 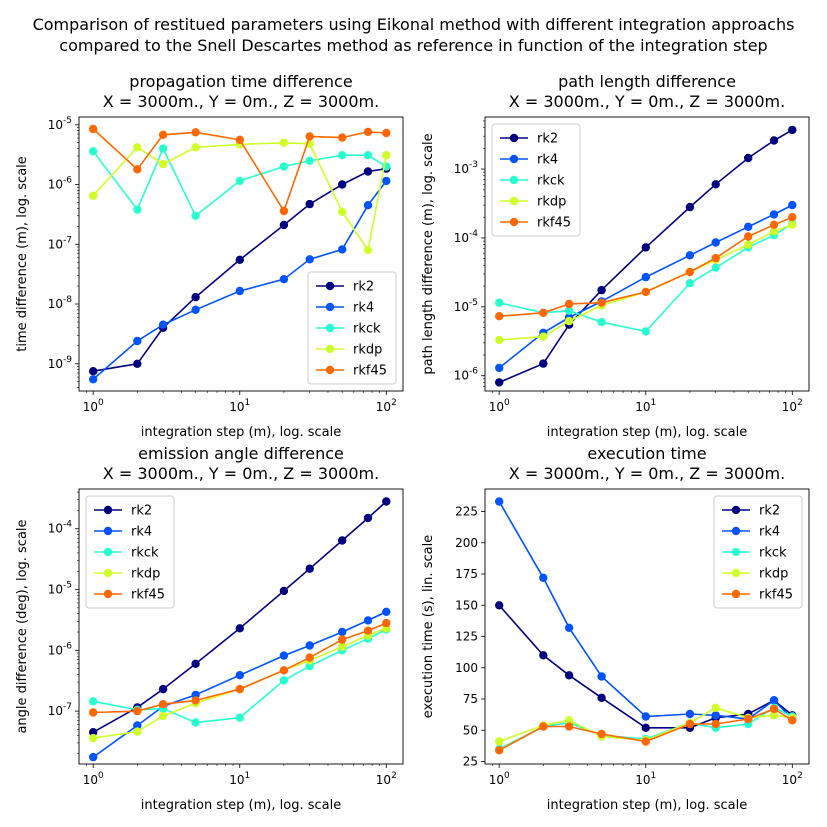 I want to click on series-line-rkf45, so click(x=645, y=730).